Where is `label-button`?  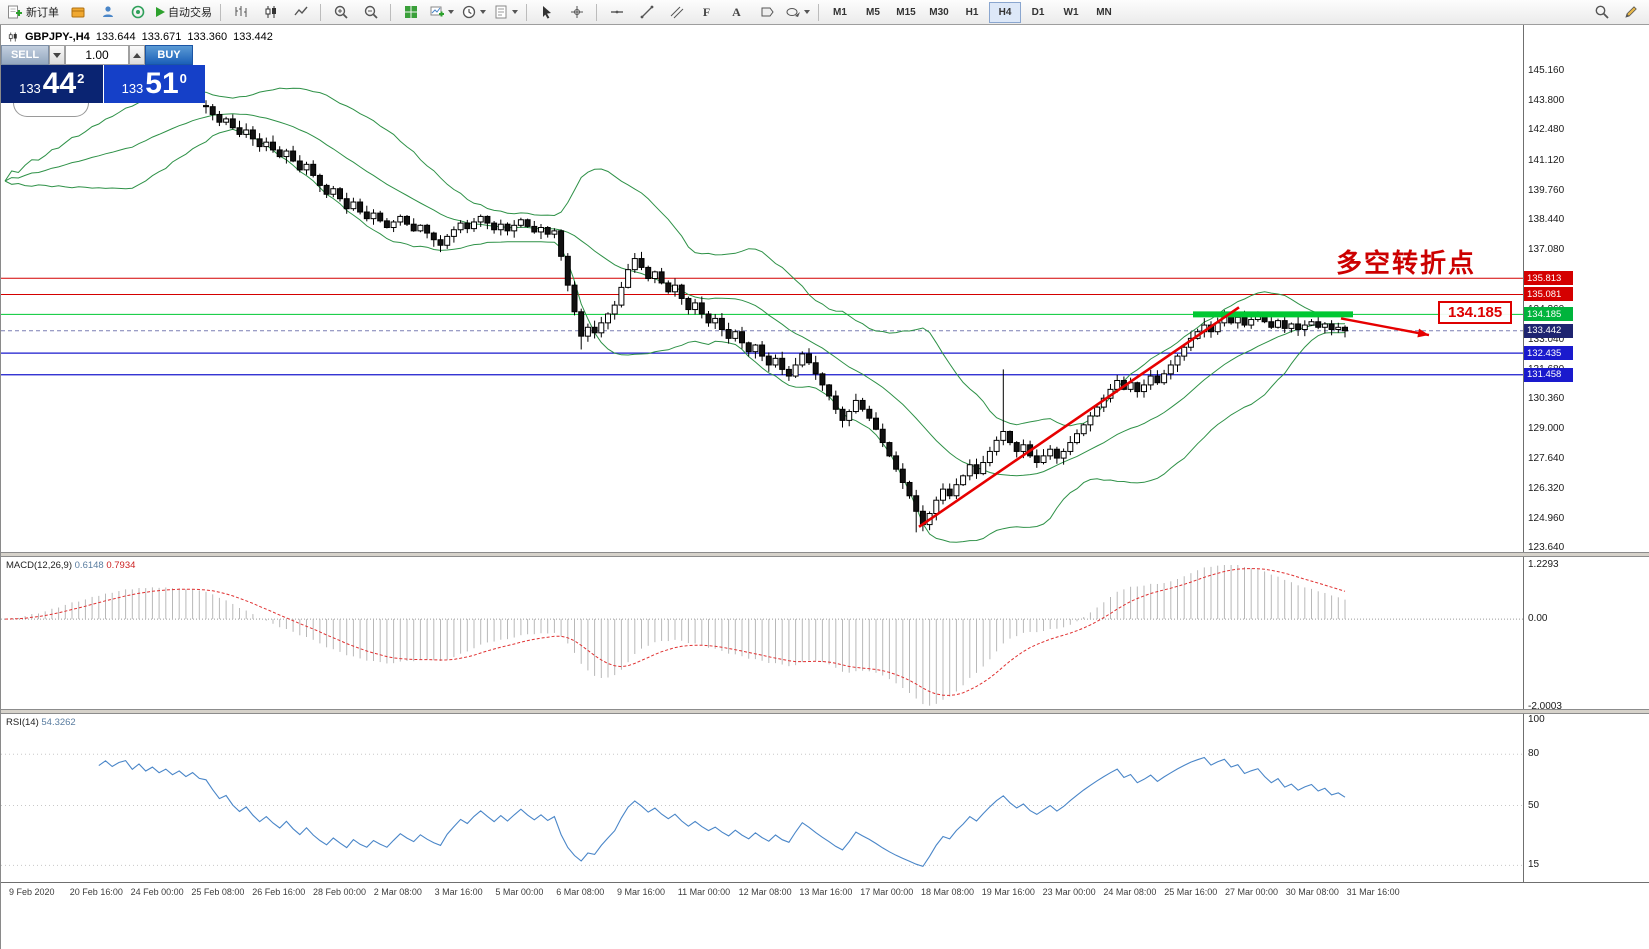 label-button is located at coordinates (766, 12).